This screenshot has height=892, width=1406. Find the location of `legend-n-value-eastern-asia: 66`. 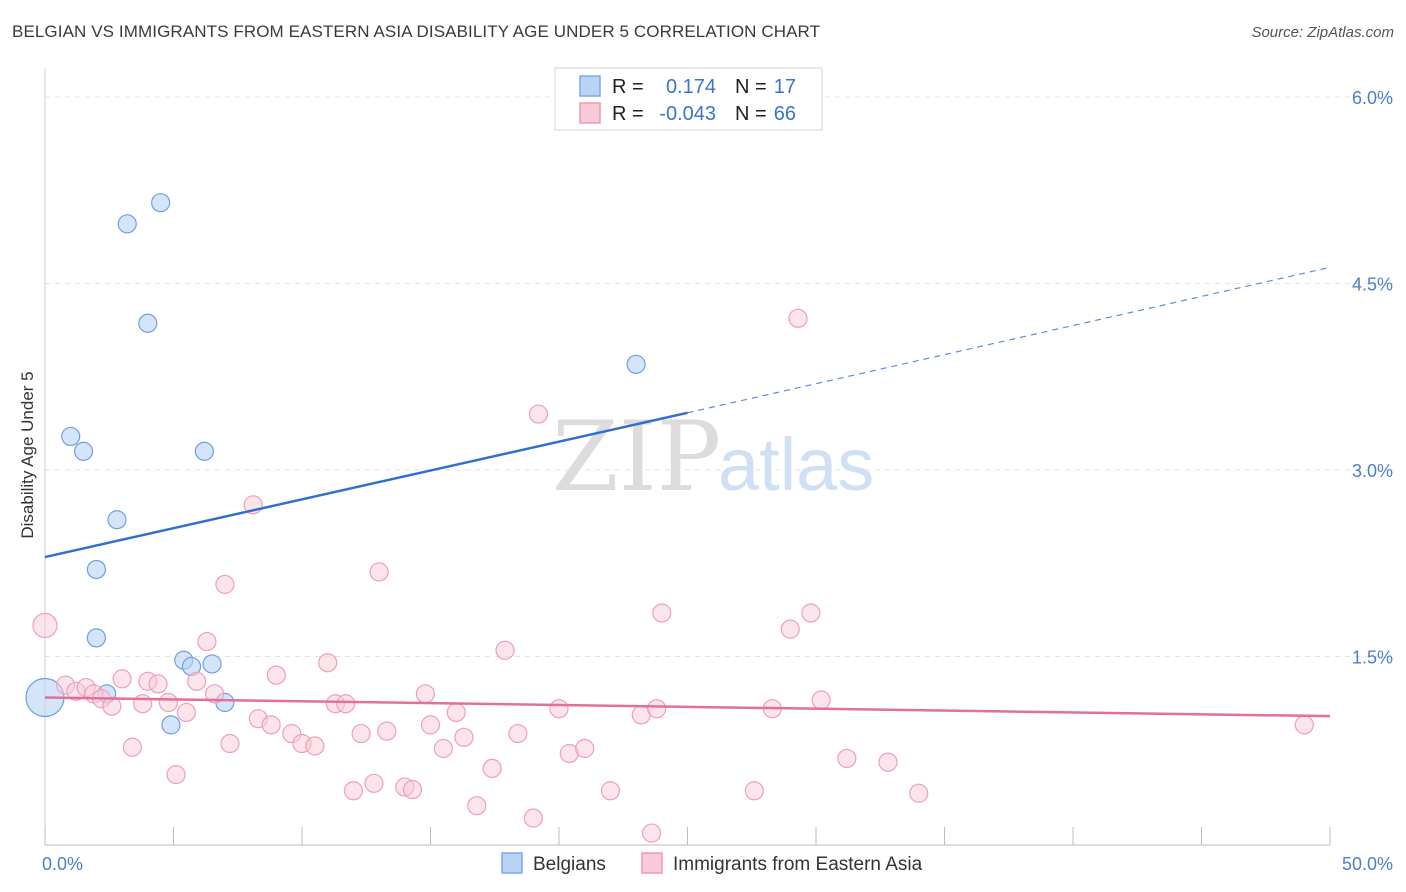

legend-n-value-eastern-asia: 66 is located at coordinates (785, 114).